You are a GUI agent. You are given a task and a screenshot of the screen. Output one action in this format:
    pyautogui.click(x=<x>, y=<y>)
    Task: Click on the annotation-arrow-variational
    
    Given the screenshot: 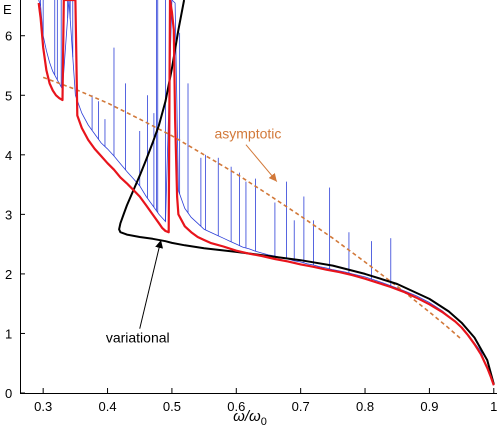 What is the action you would take?
    pyautogui.click(x=151, y=284)
    